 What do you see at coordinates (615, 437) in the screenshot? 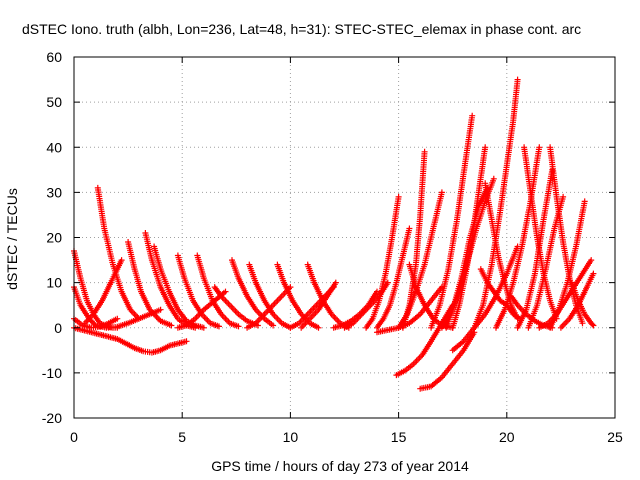
I see `x-tick-label: 25` at bounding box center [615, 437].